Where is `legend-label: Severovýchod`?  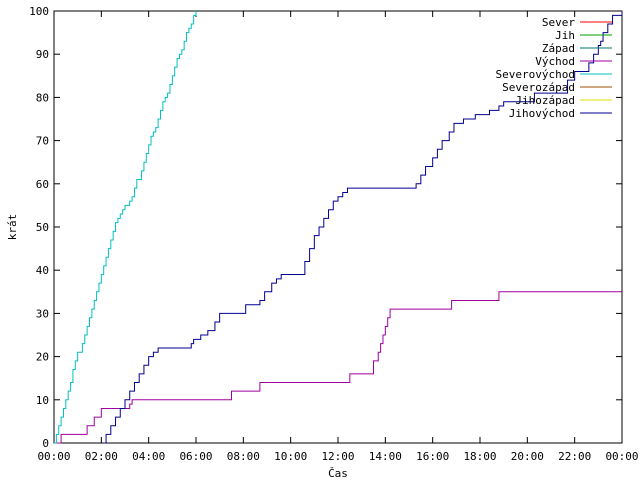 legend-label: Severovýchod is located at coordinates (535, 74).